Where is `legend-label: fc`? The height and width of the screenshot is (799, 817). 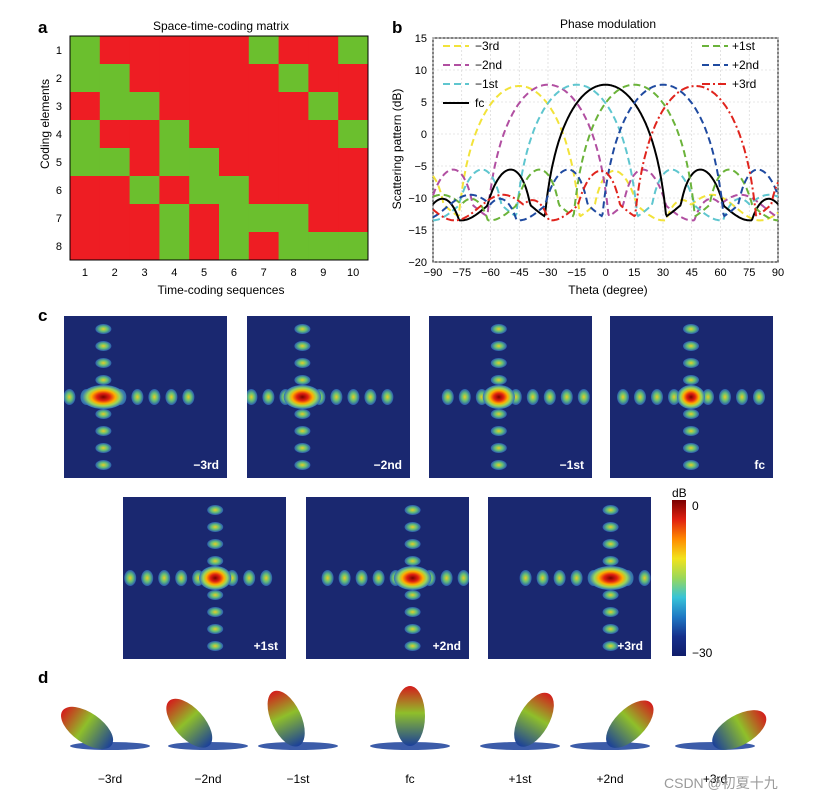 legend-label: fc is located at coordinates (479, 103).